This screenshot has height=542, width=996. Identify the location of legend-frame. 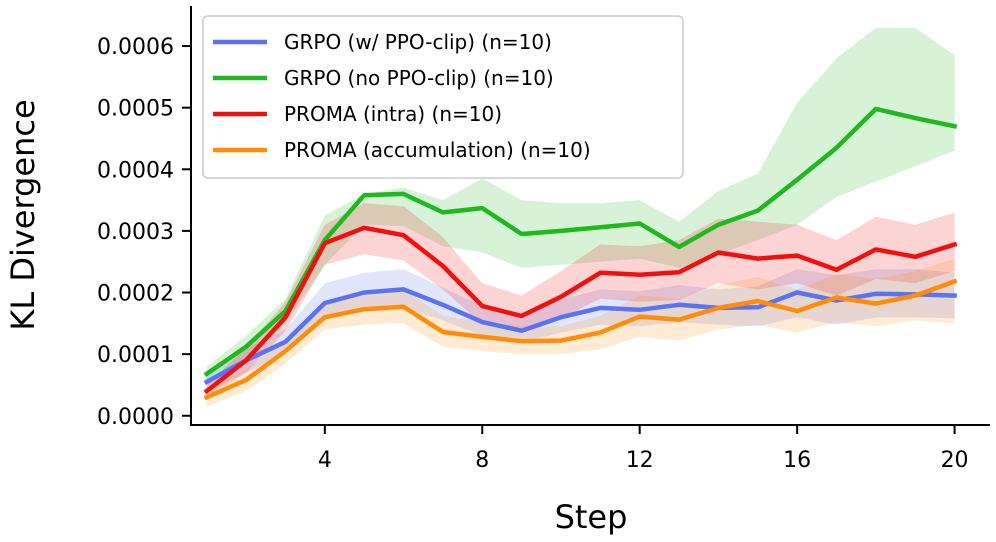
(443, 97).